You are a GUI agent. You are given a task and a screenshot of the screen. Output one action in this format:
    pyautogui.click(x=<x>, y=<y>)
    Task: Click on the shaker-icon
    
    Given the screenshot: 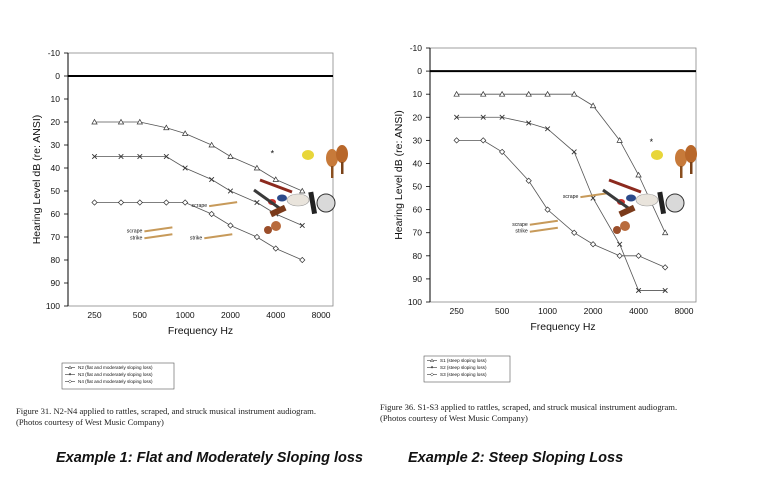 What is the action you would take?
    pyautogui.click(x=298, y=200)
    